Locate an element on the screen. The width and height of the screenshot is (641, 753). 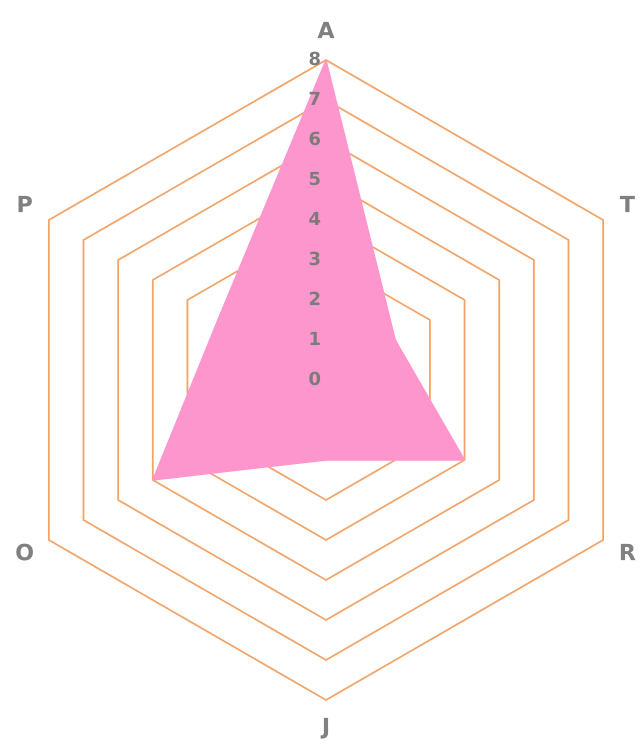
spoke-label: J is located at coordinates (324, 728).